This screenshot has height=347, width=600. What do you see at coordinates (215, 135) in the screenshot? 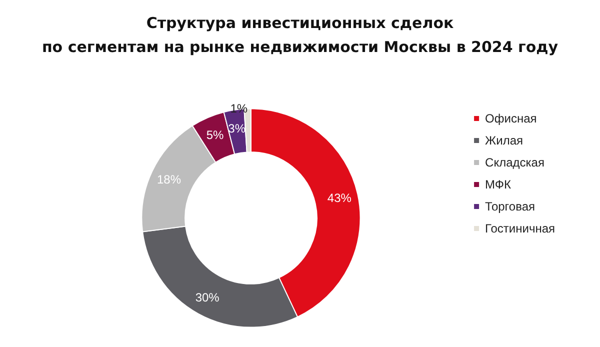
I see `data-label: 5%` at bounding box center [215, 135].